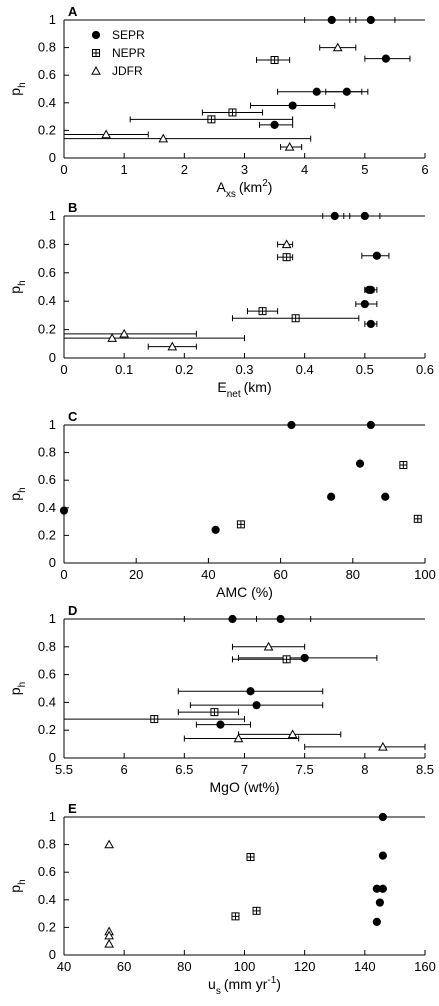  I want to click on legend-marker-square, so click(96, 53).